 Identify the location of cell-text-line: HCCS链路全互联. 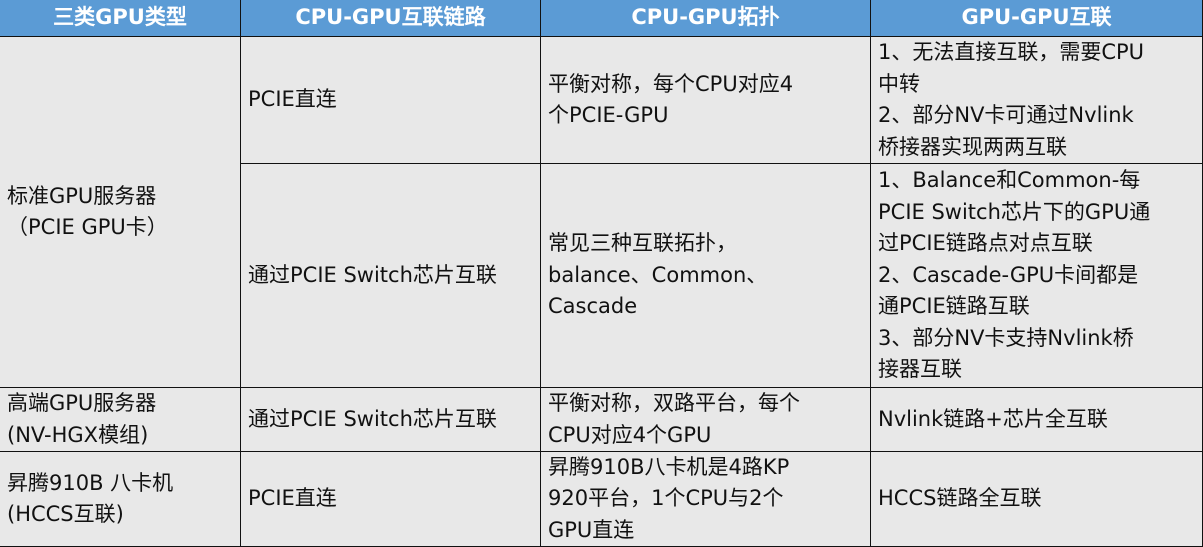
(960, 498).